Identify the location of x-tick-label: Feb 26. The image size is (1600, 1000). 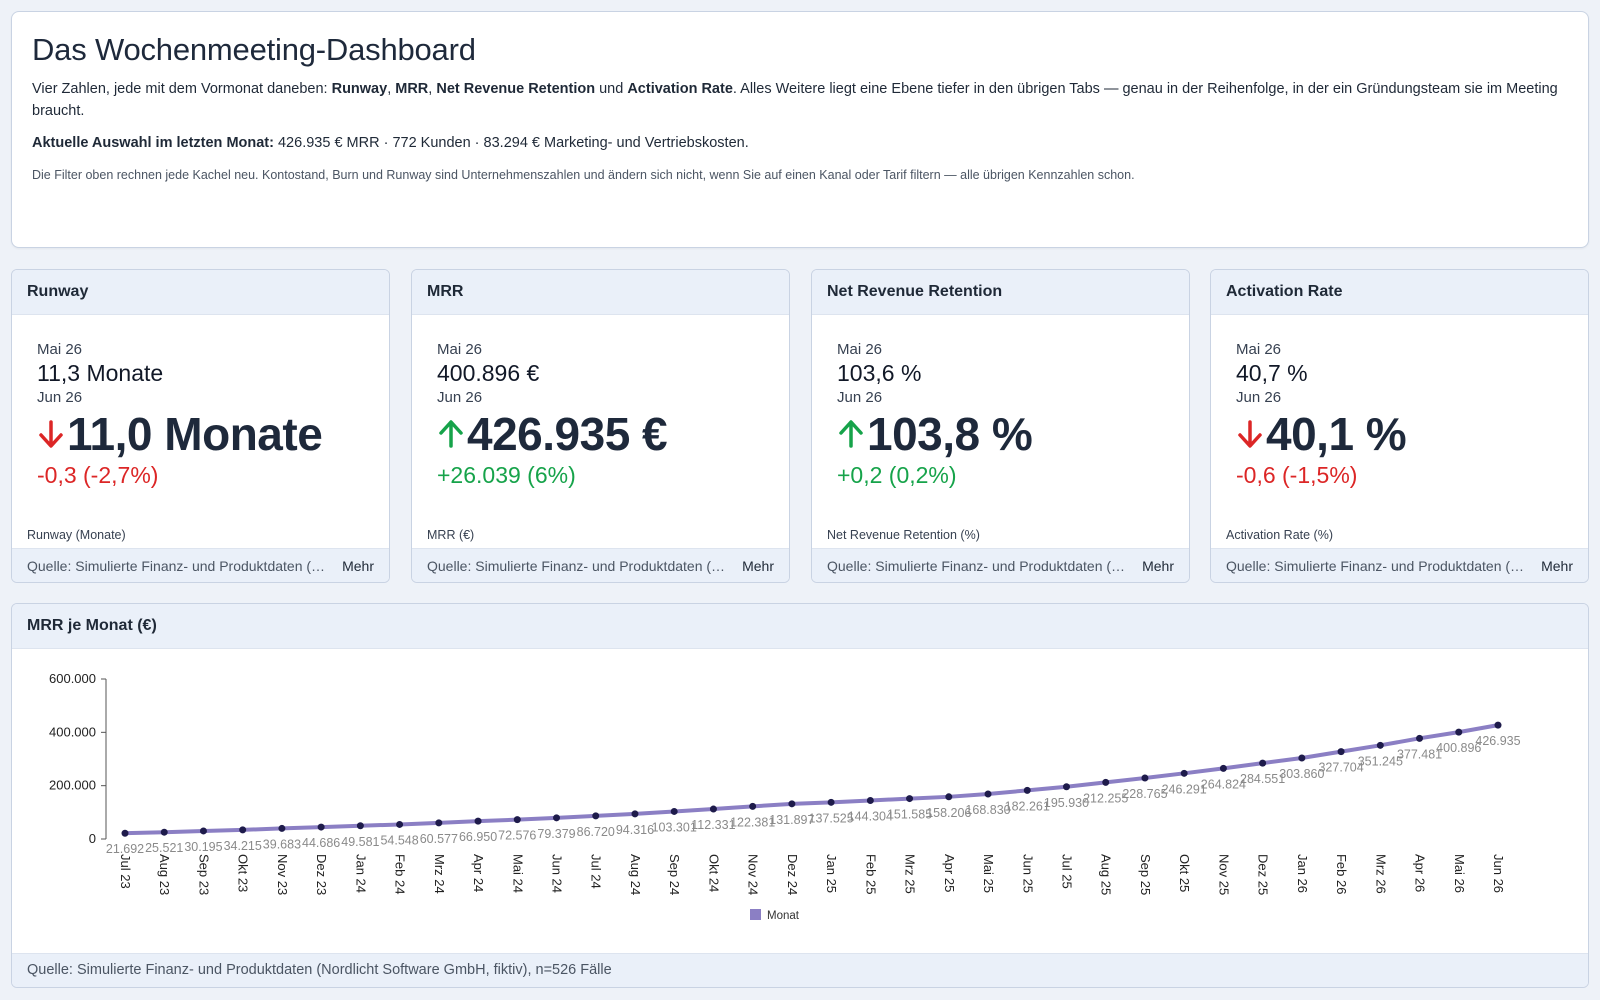
(1341, 874).